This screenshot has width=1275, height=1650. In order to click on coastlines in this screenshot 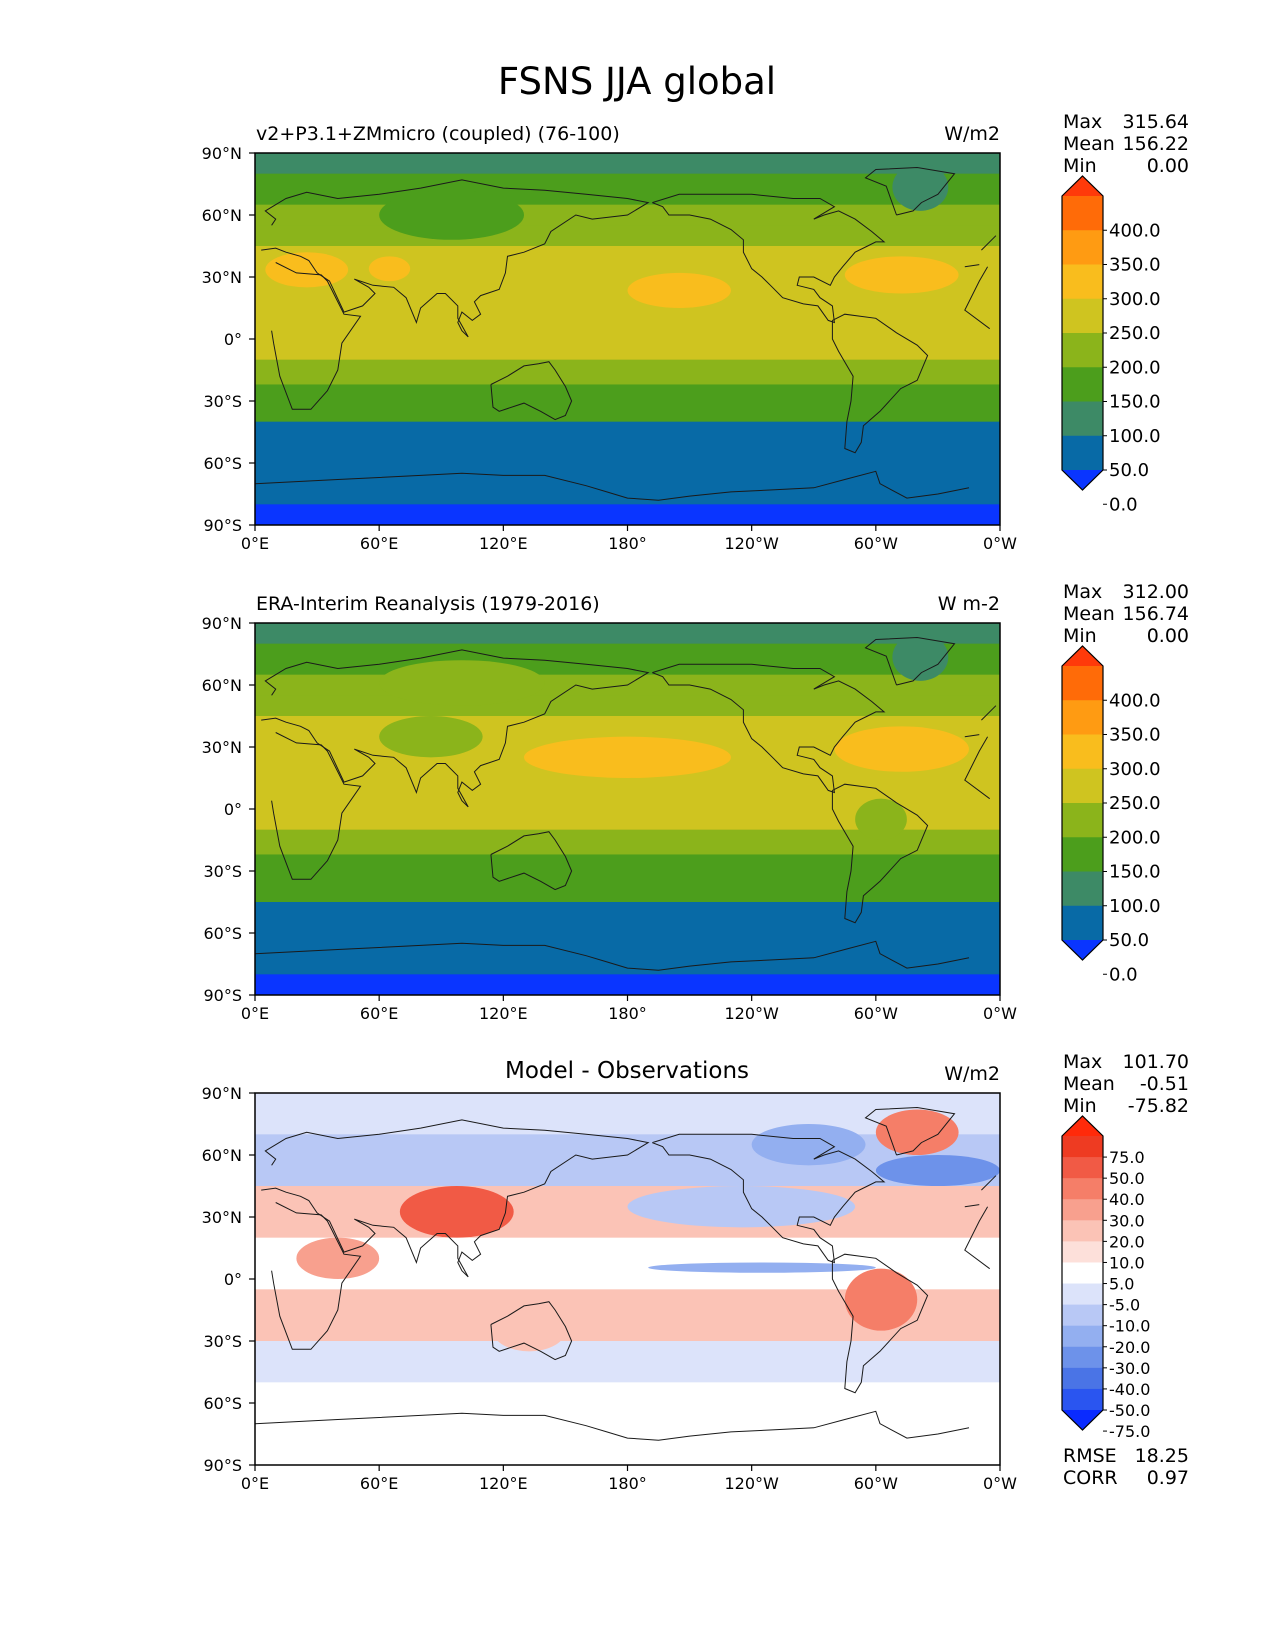, I will do `click(626, 333)`.